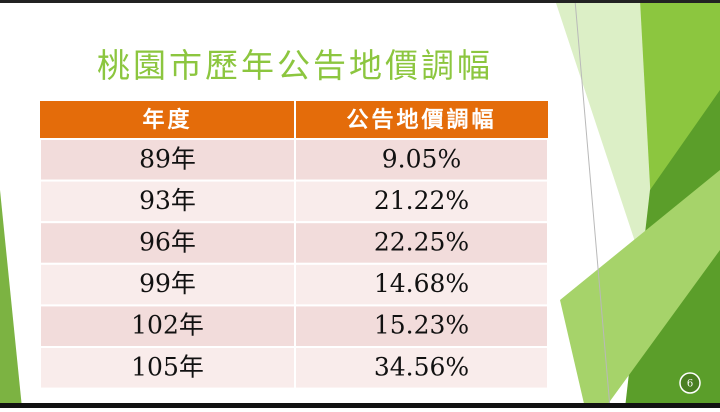 The image size is (720, 412). Describe the element at coordinates (421, 283) in the screenshot. I see `table-cell: 14.68%` at that location.